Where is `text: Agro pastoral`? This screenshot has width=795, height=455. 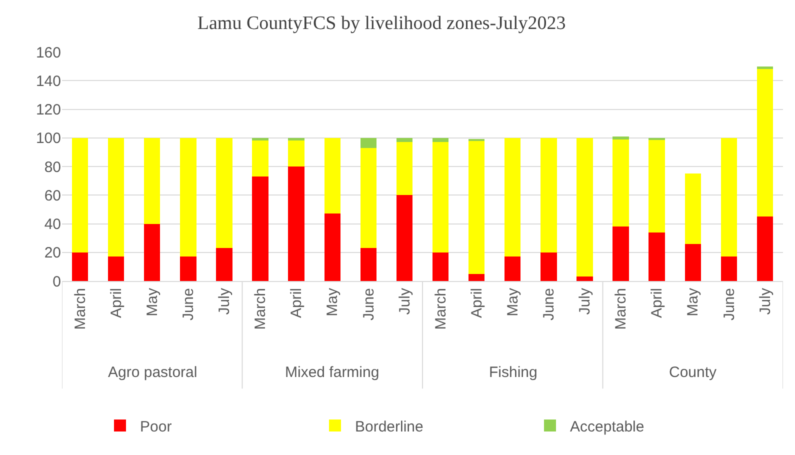
text: Agro pastoral is located at coordinates (153, 372).